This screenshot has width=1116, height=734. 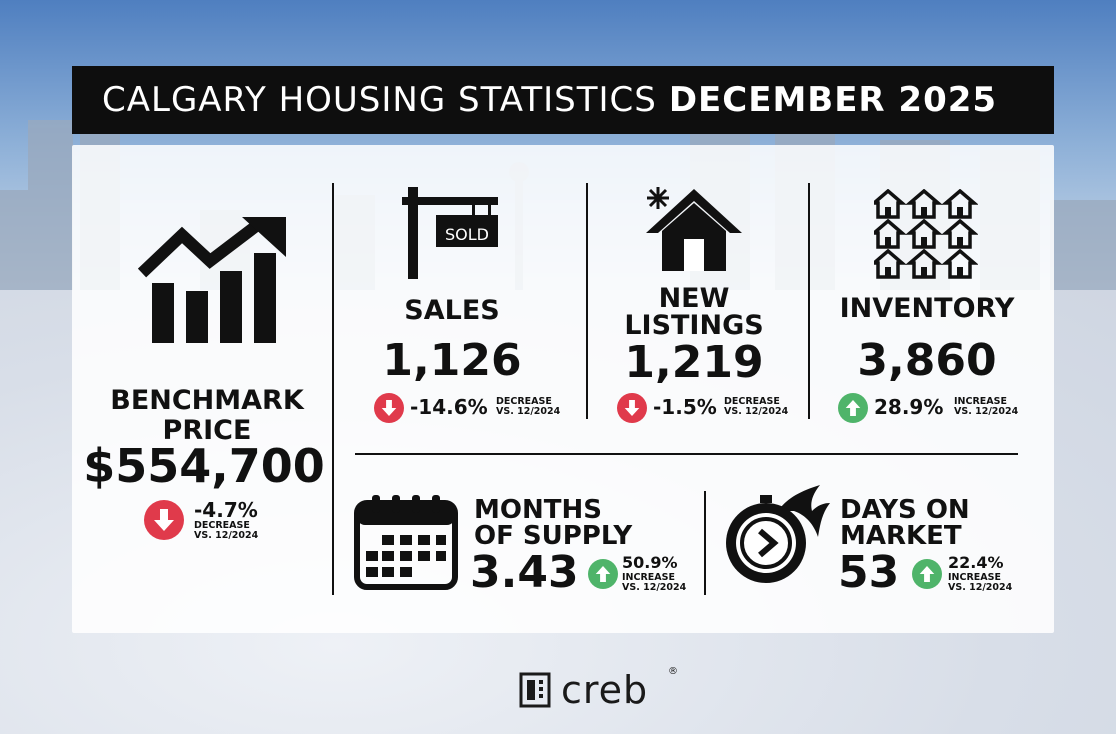 I want to click on days-on-market-change-word: INCREASE, so click(x=974, y=577).